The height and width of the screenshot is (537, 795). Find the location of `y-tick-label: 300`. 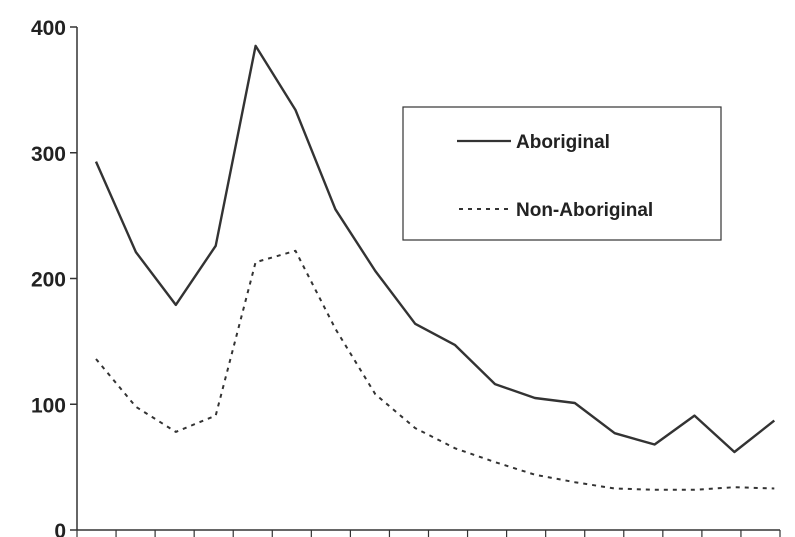

y-tick-label: 300 is located at coordinates (48, 154).